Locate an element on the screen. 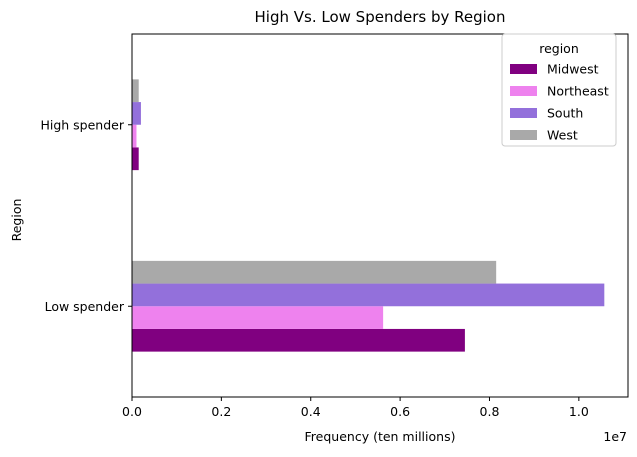 The image size is (637, 457). x-scale-offset-label: 1e7 is located at coordinates (615, 436).